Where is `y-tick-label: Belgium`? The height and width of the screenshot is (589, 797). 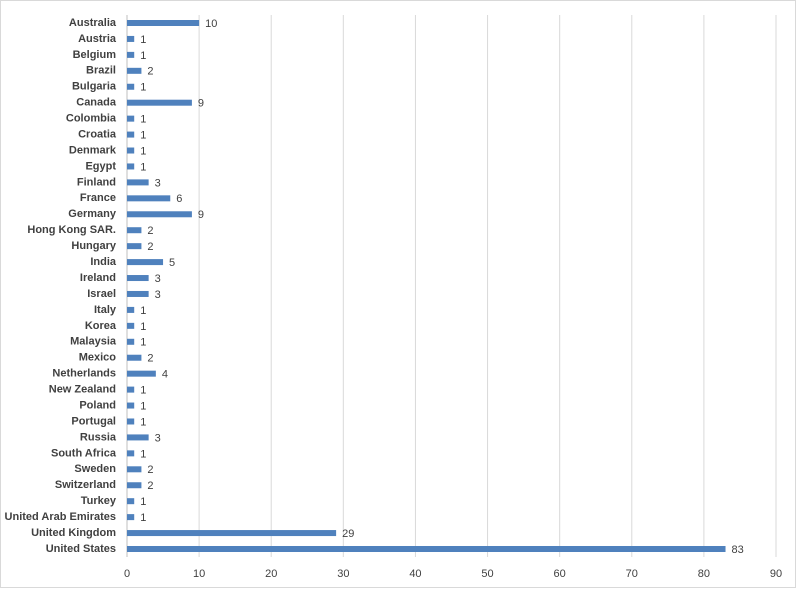
y-tick-label: Belgium is located at coordinates (95, 55).